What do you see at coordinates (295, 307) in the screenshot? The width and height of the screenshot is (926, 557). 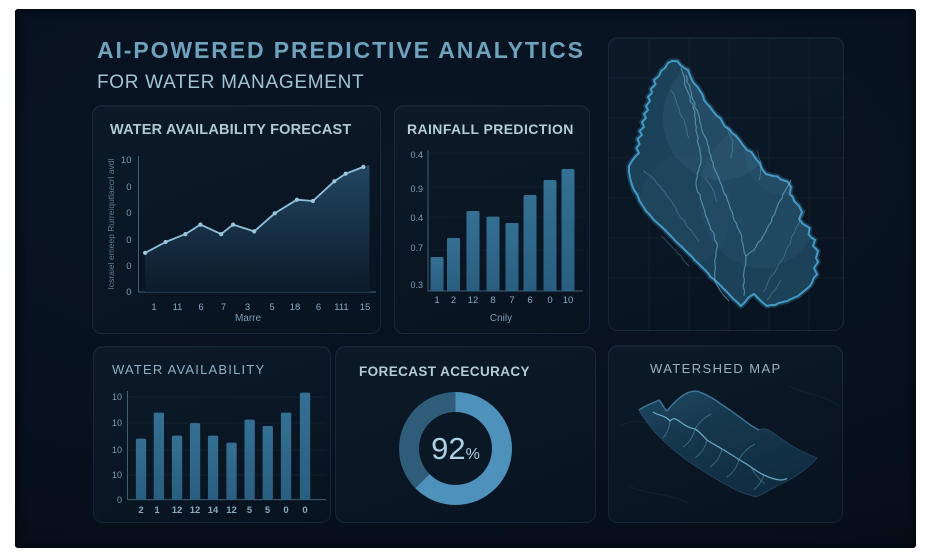 I see `svg-text: 18` at bounding box center [295, 307].